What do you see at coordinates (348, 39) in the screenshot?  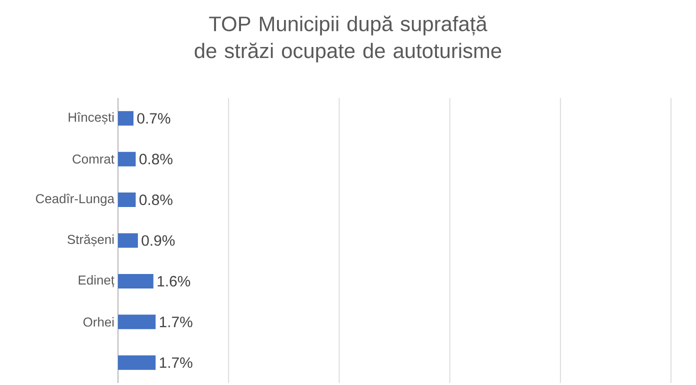 I see `chart-title: TOP Municipii după suprafață de străzi ocupate de autoturisme` at bounding box center [348, 39].